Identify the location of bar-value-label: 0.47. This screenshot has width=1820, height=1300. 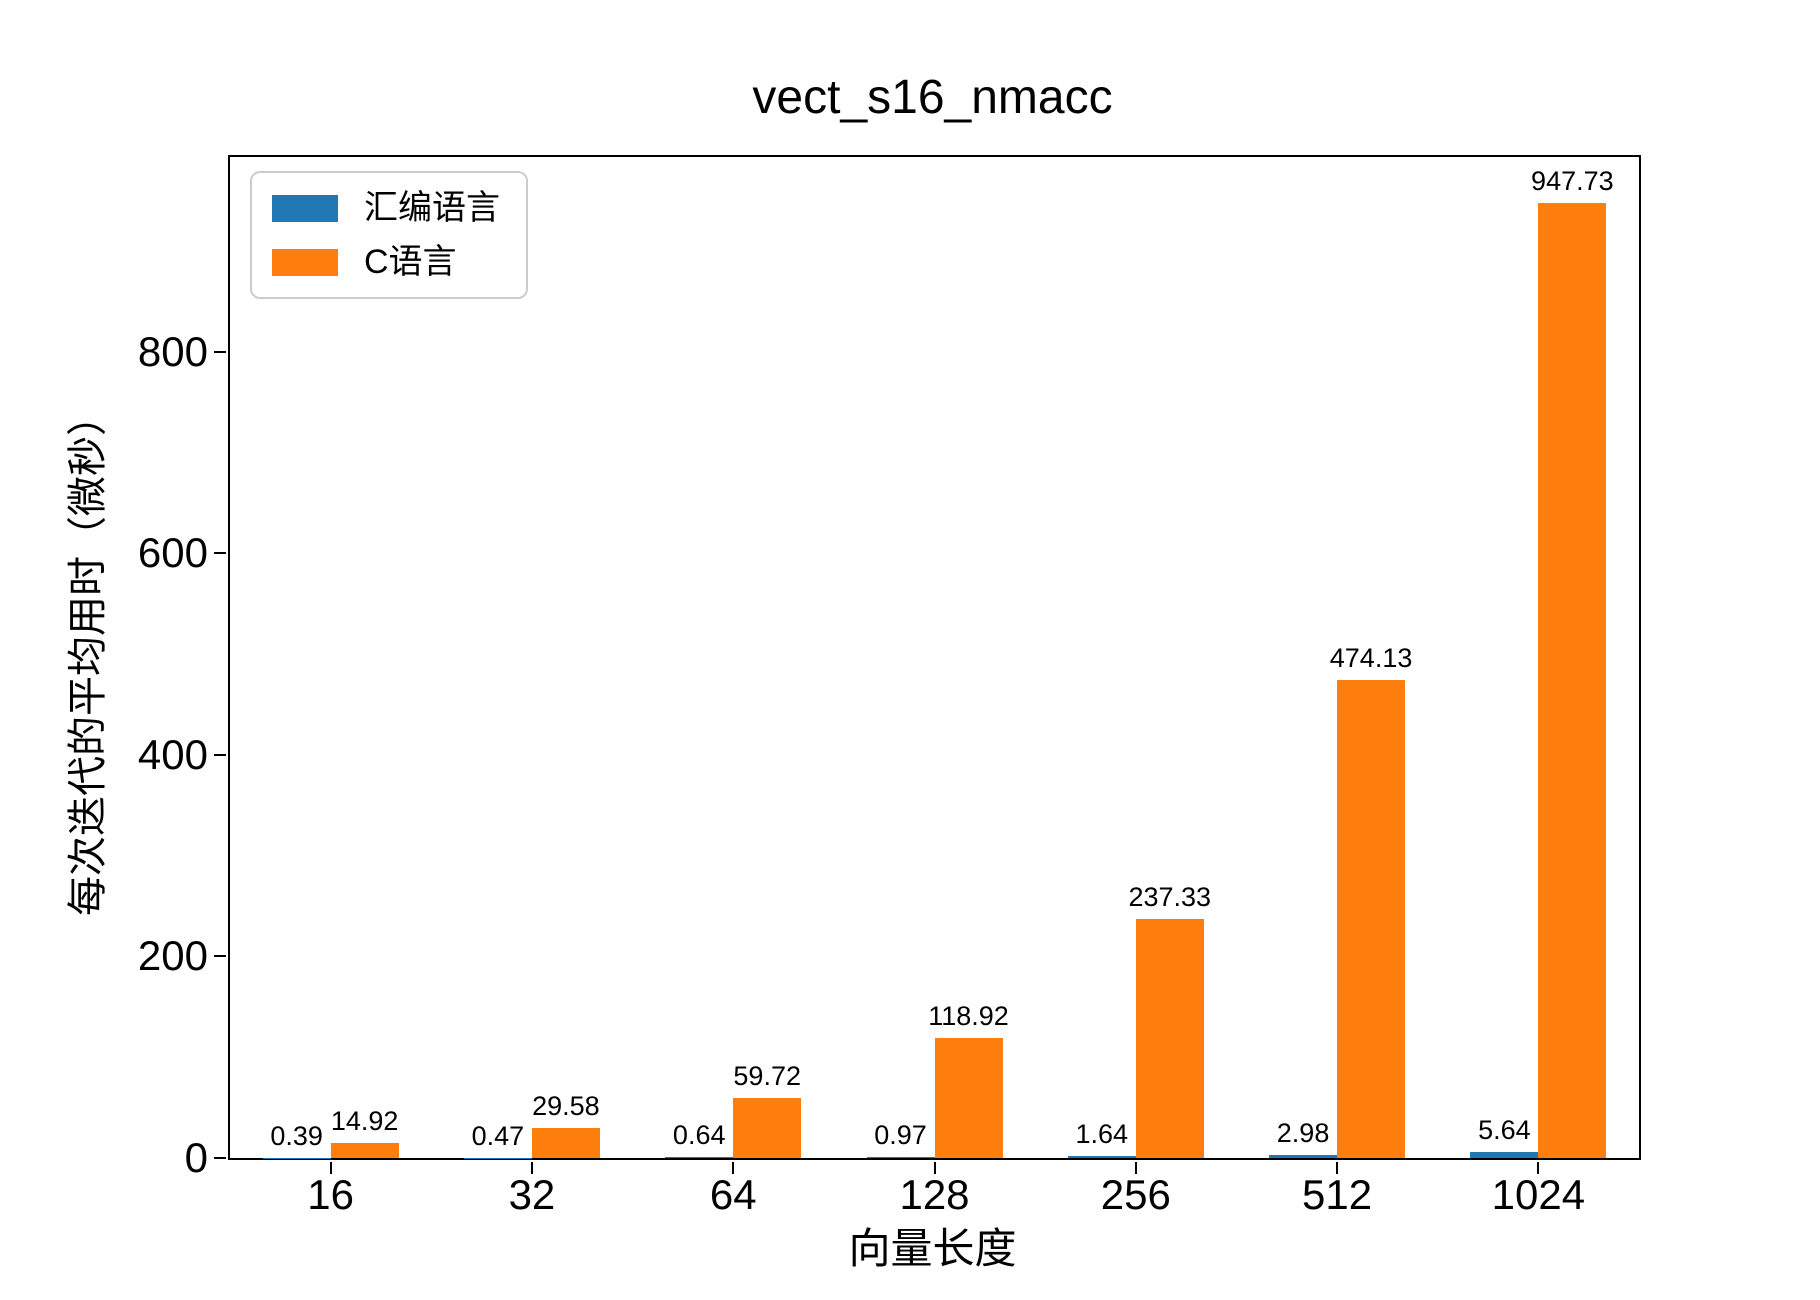
(498, 1135).